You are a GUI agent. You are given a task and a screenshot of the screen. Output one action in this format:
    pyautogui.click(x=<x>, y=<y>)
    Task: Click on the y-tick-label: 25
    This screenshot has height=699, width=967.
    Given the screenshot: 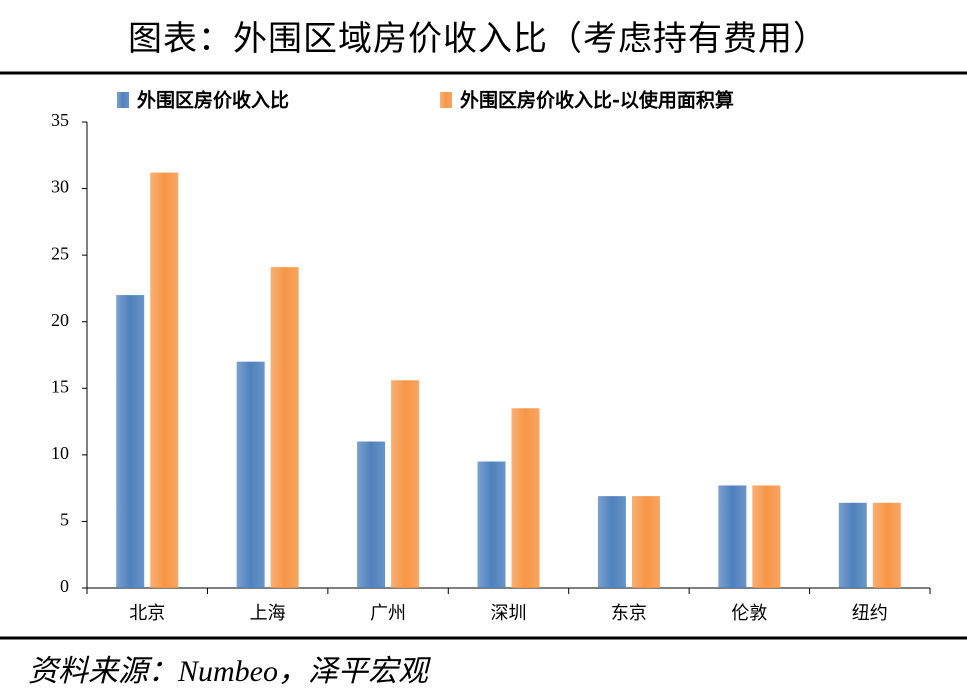 What is the action you would take?
    pyautogui.click(x=60, y=253)
    